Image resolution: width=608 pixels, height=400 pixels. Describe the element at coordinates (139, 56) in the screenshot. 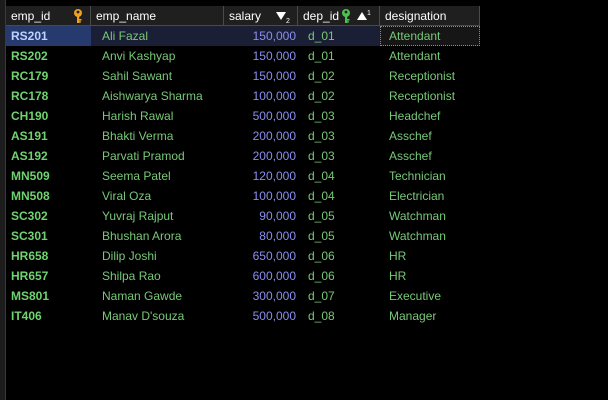

I see `cell-emp-name: Anvi Kashyap` at that location.